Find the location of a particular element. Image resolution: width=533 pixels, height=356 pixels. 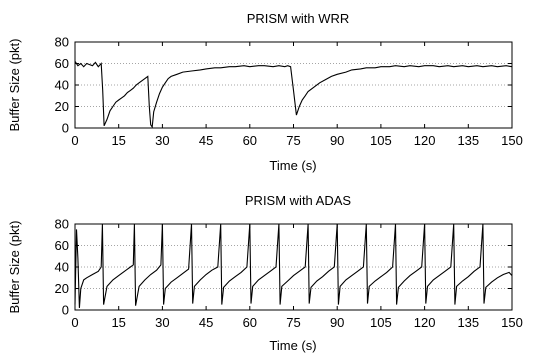

chart-title: PRISM with WRR is located at coordinates (298, 18).